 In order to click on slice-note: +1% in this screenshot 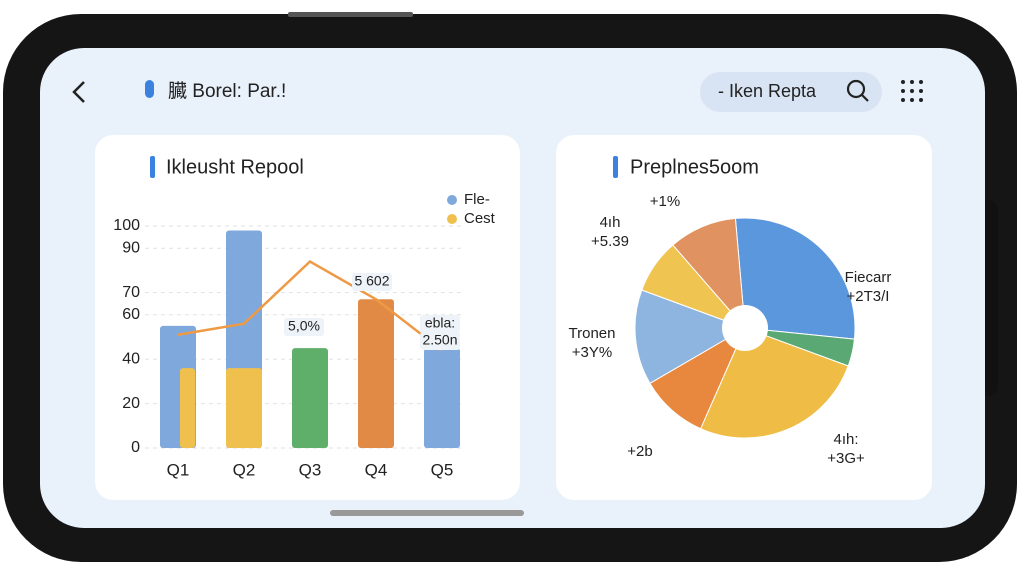, I will do `click(665, 201)`.